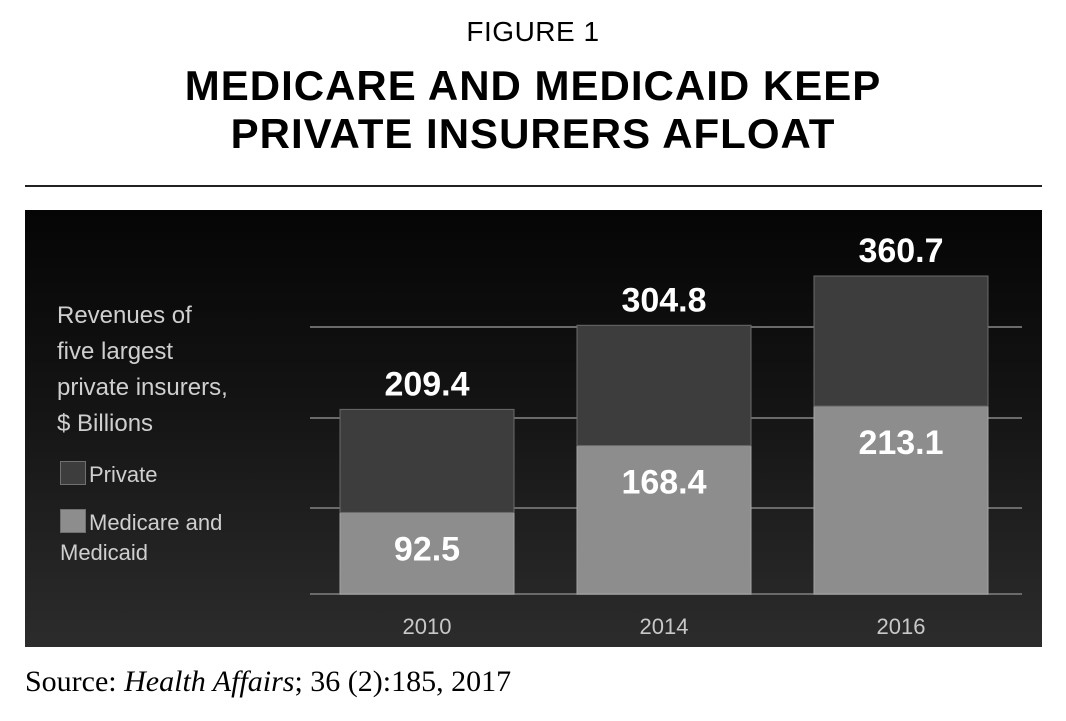 This screenshot has width=1066, height=721. What do you see at coordinates (141, 537) in the screenshot?
I see `legend-label-medicare-medicaid: Medicare and Medicaid` at bounding box center [141, 537].